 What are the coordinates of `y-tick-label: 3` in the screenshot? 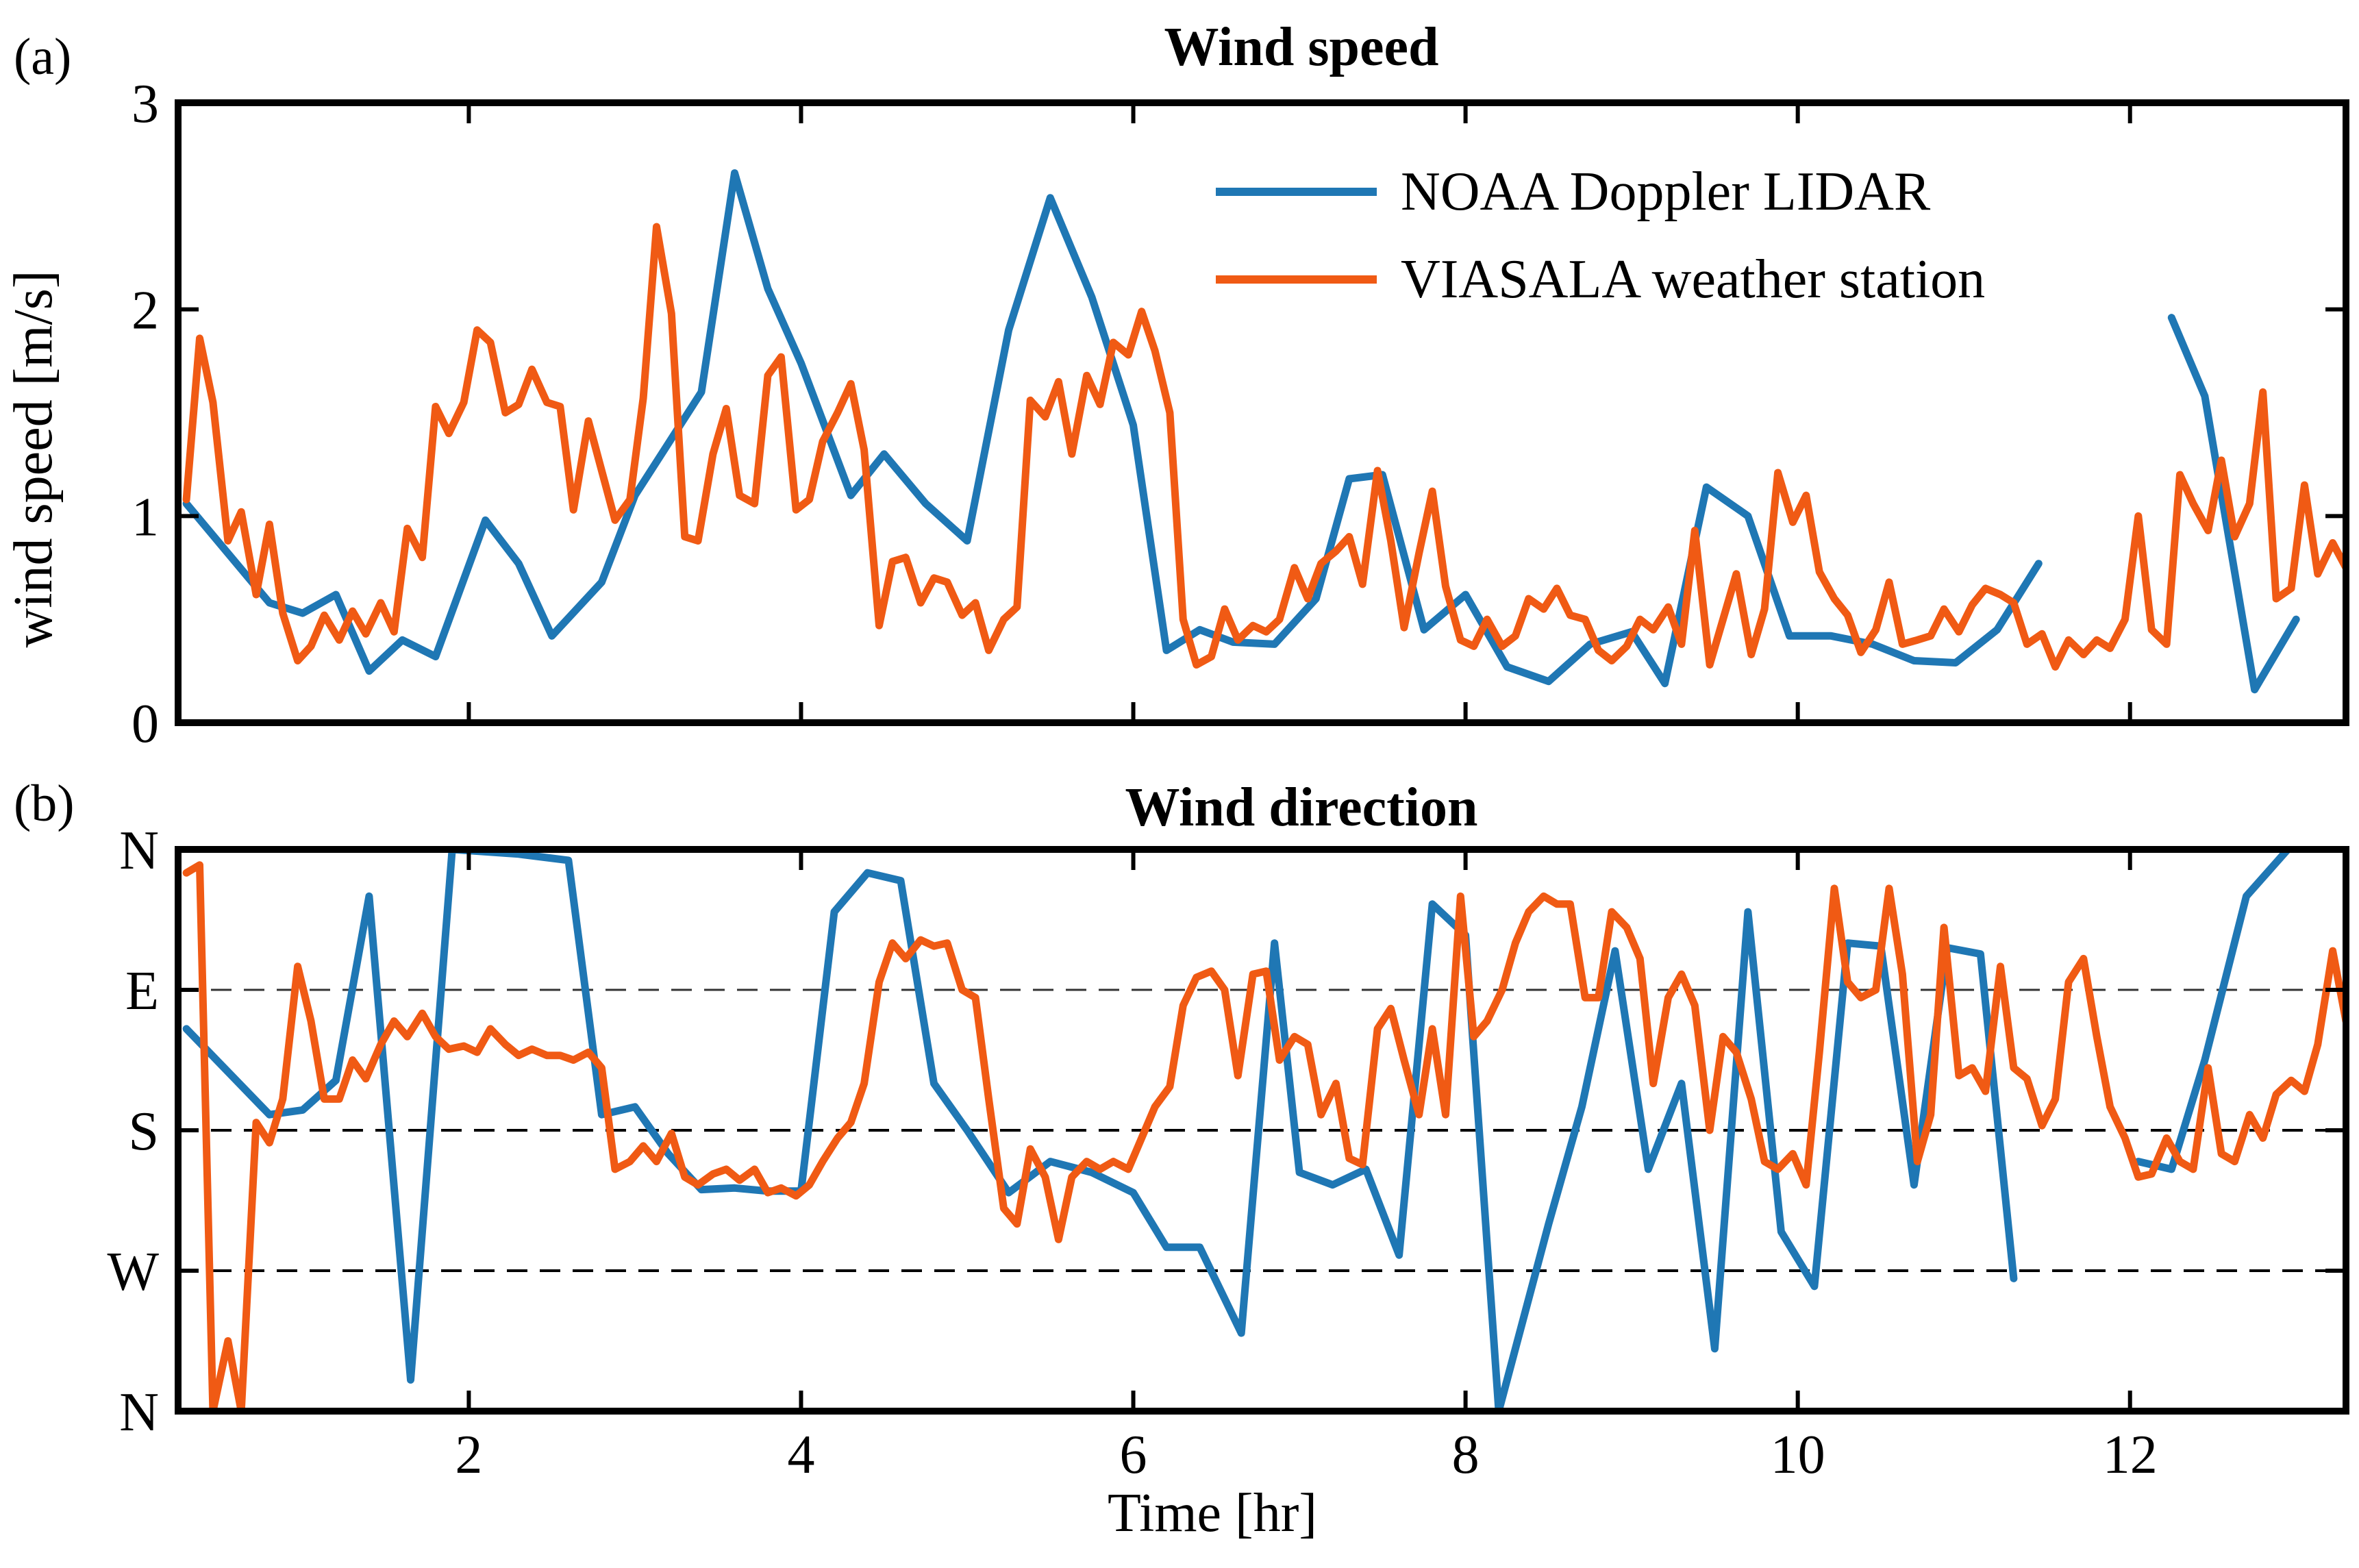 It's located at (145, 104).